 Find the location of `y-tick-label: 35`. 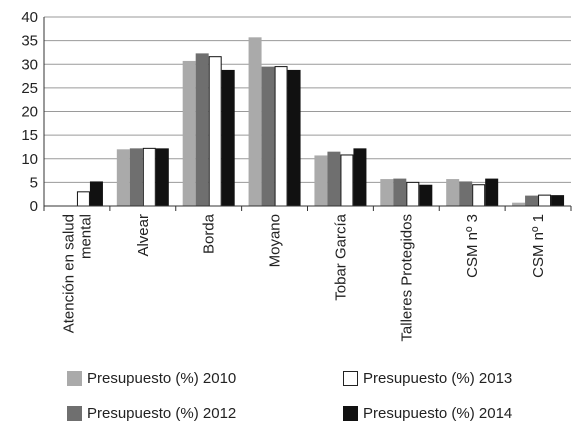

y-tick-label: 35 is located at coordinates (29, 41).